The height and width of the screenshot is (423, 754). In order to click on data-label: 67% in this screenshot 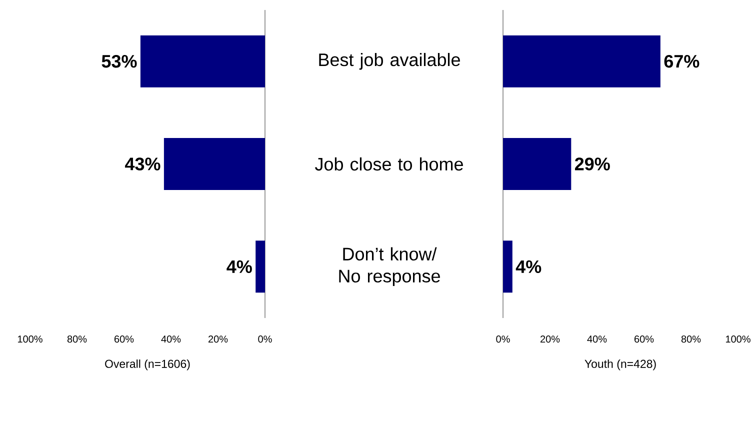, I will do `click(682, 61)`.